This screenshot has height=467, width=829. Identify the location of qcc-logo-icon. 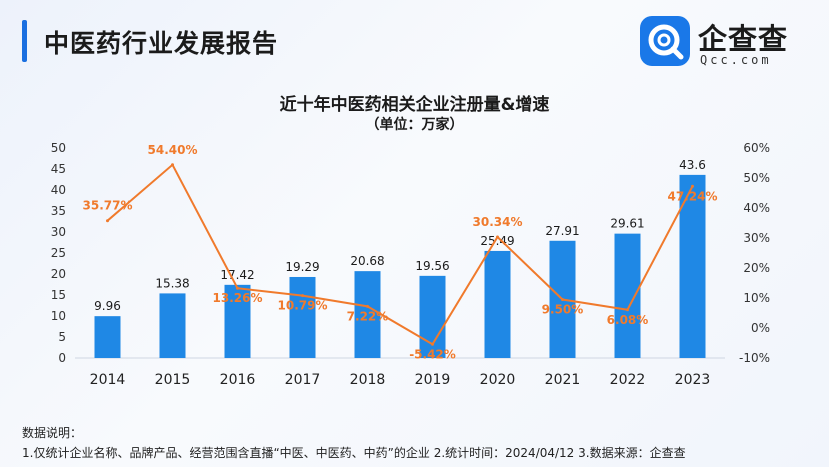
(665, 41).